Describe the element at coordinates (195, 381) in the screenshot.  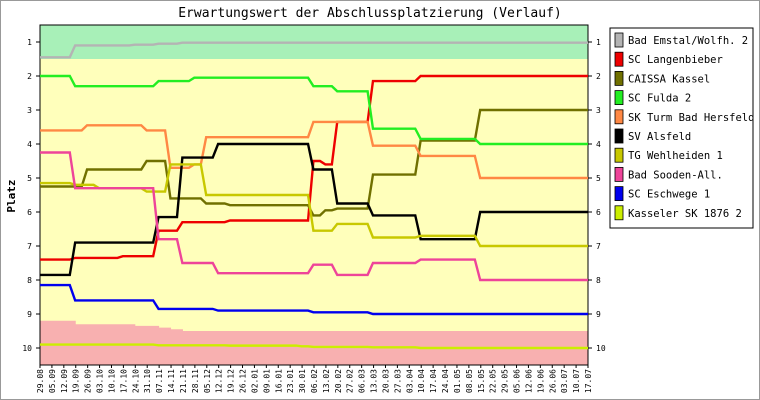
I see `x-tick-label: 28.11` at that location.